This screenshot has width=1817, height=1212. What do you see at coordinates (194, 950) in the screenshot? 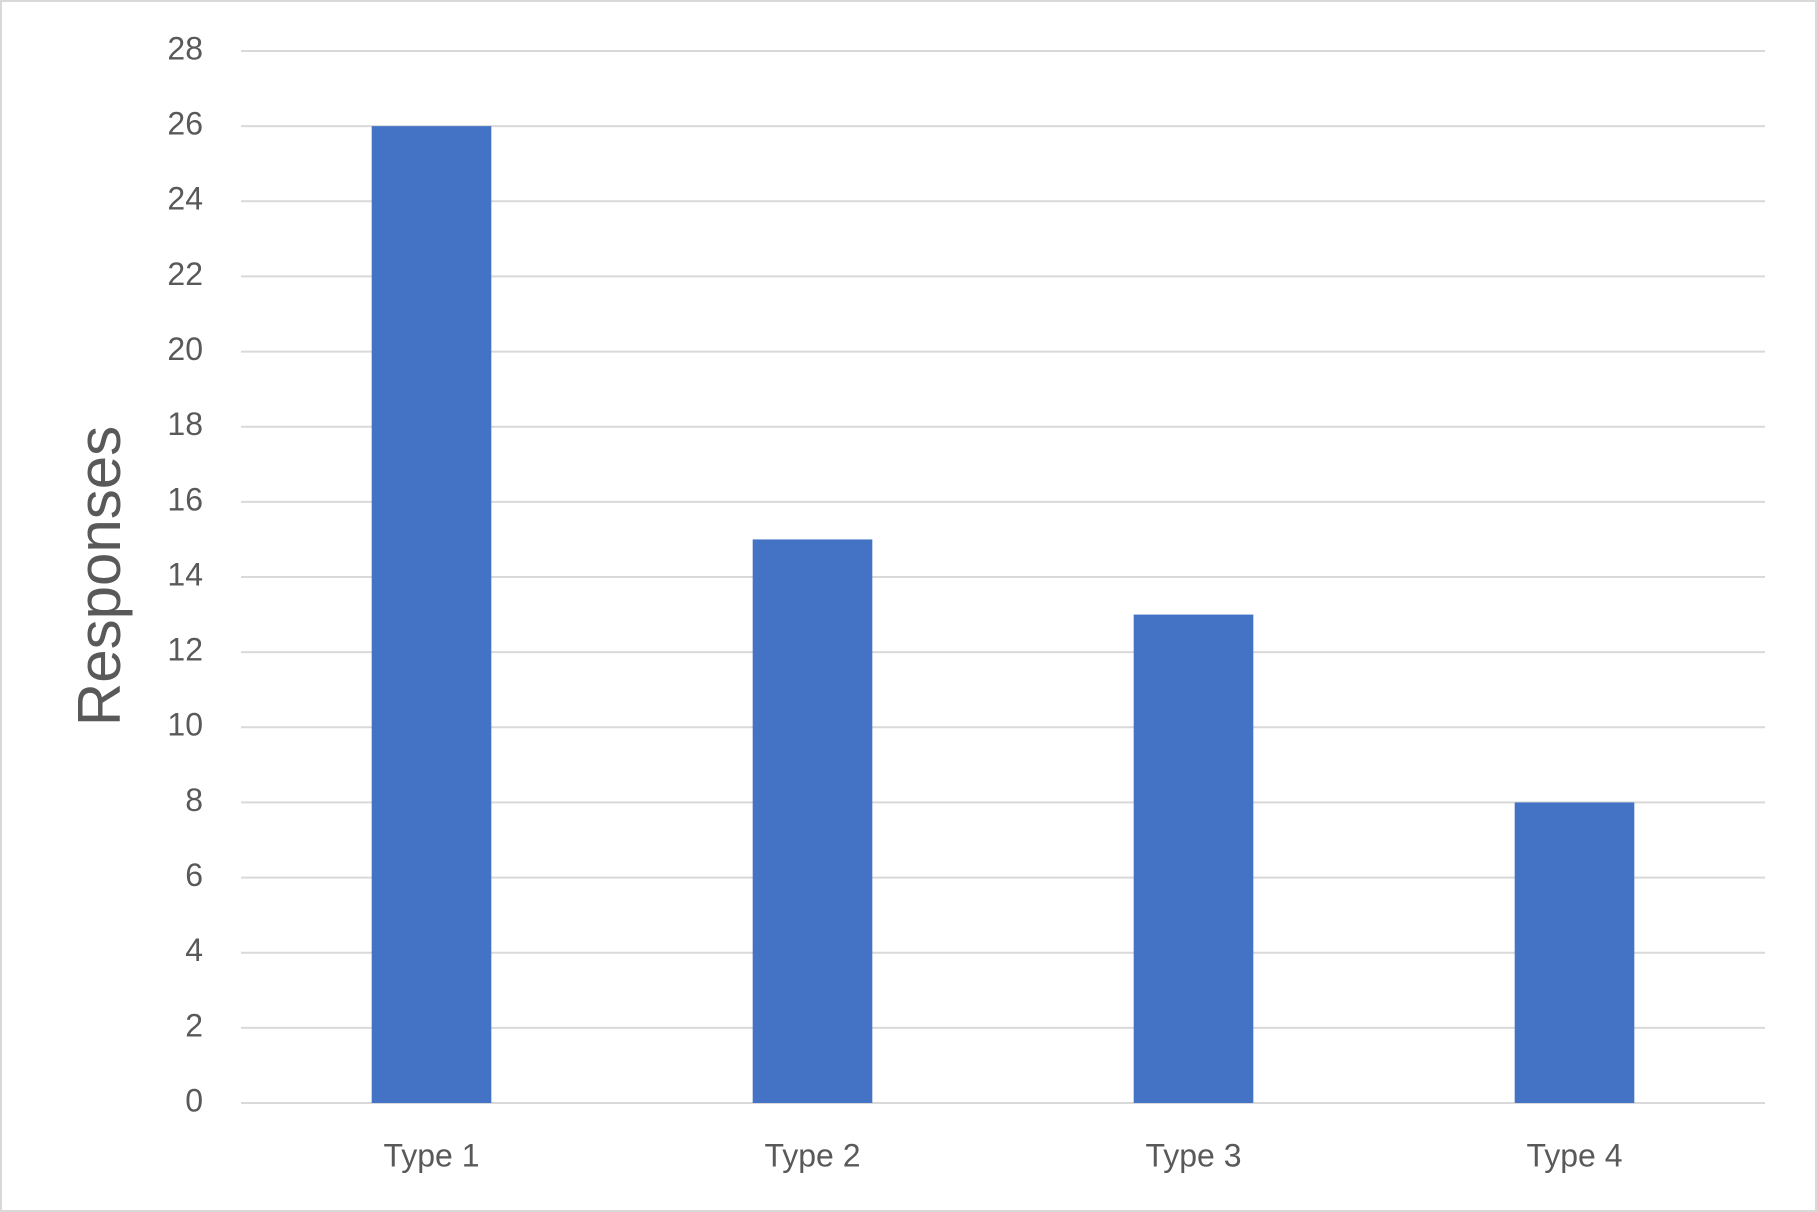
I see `y-tick-label: 4` at bounding box center [194, 950].